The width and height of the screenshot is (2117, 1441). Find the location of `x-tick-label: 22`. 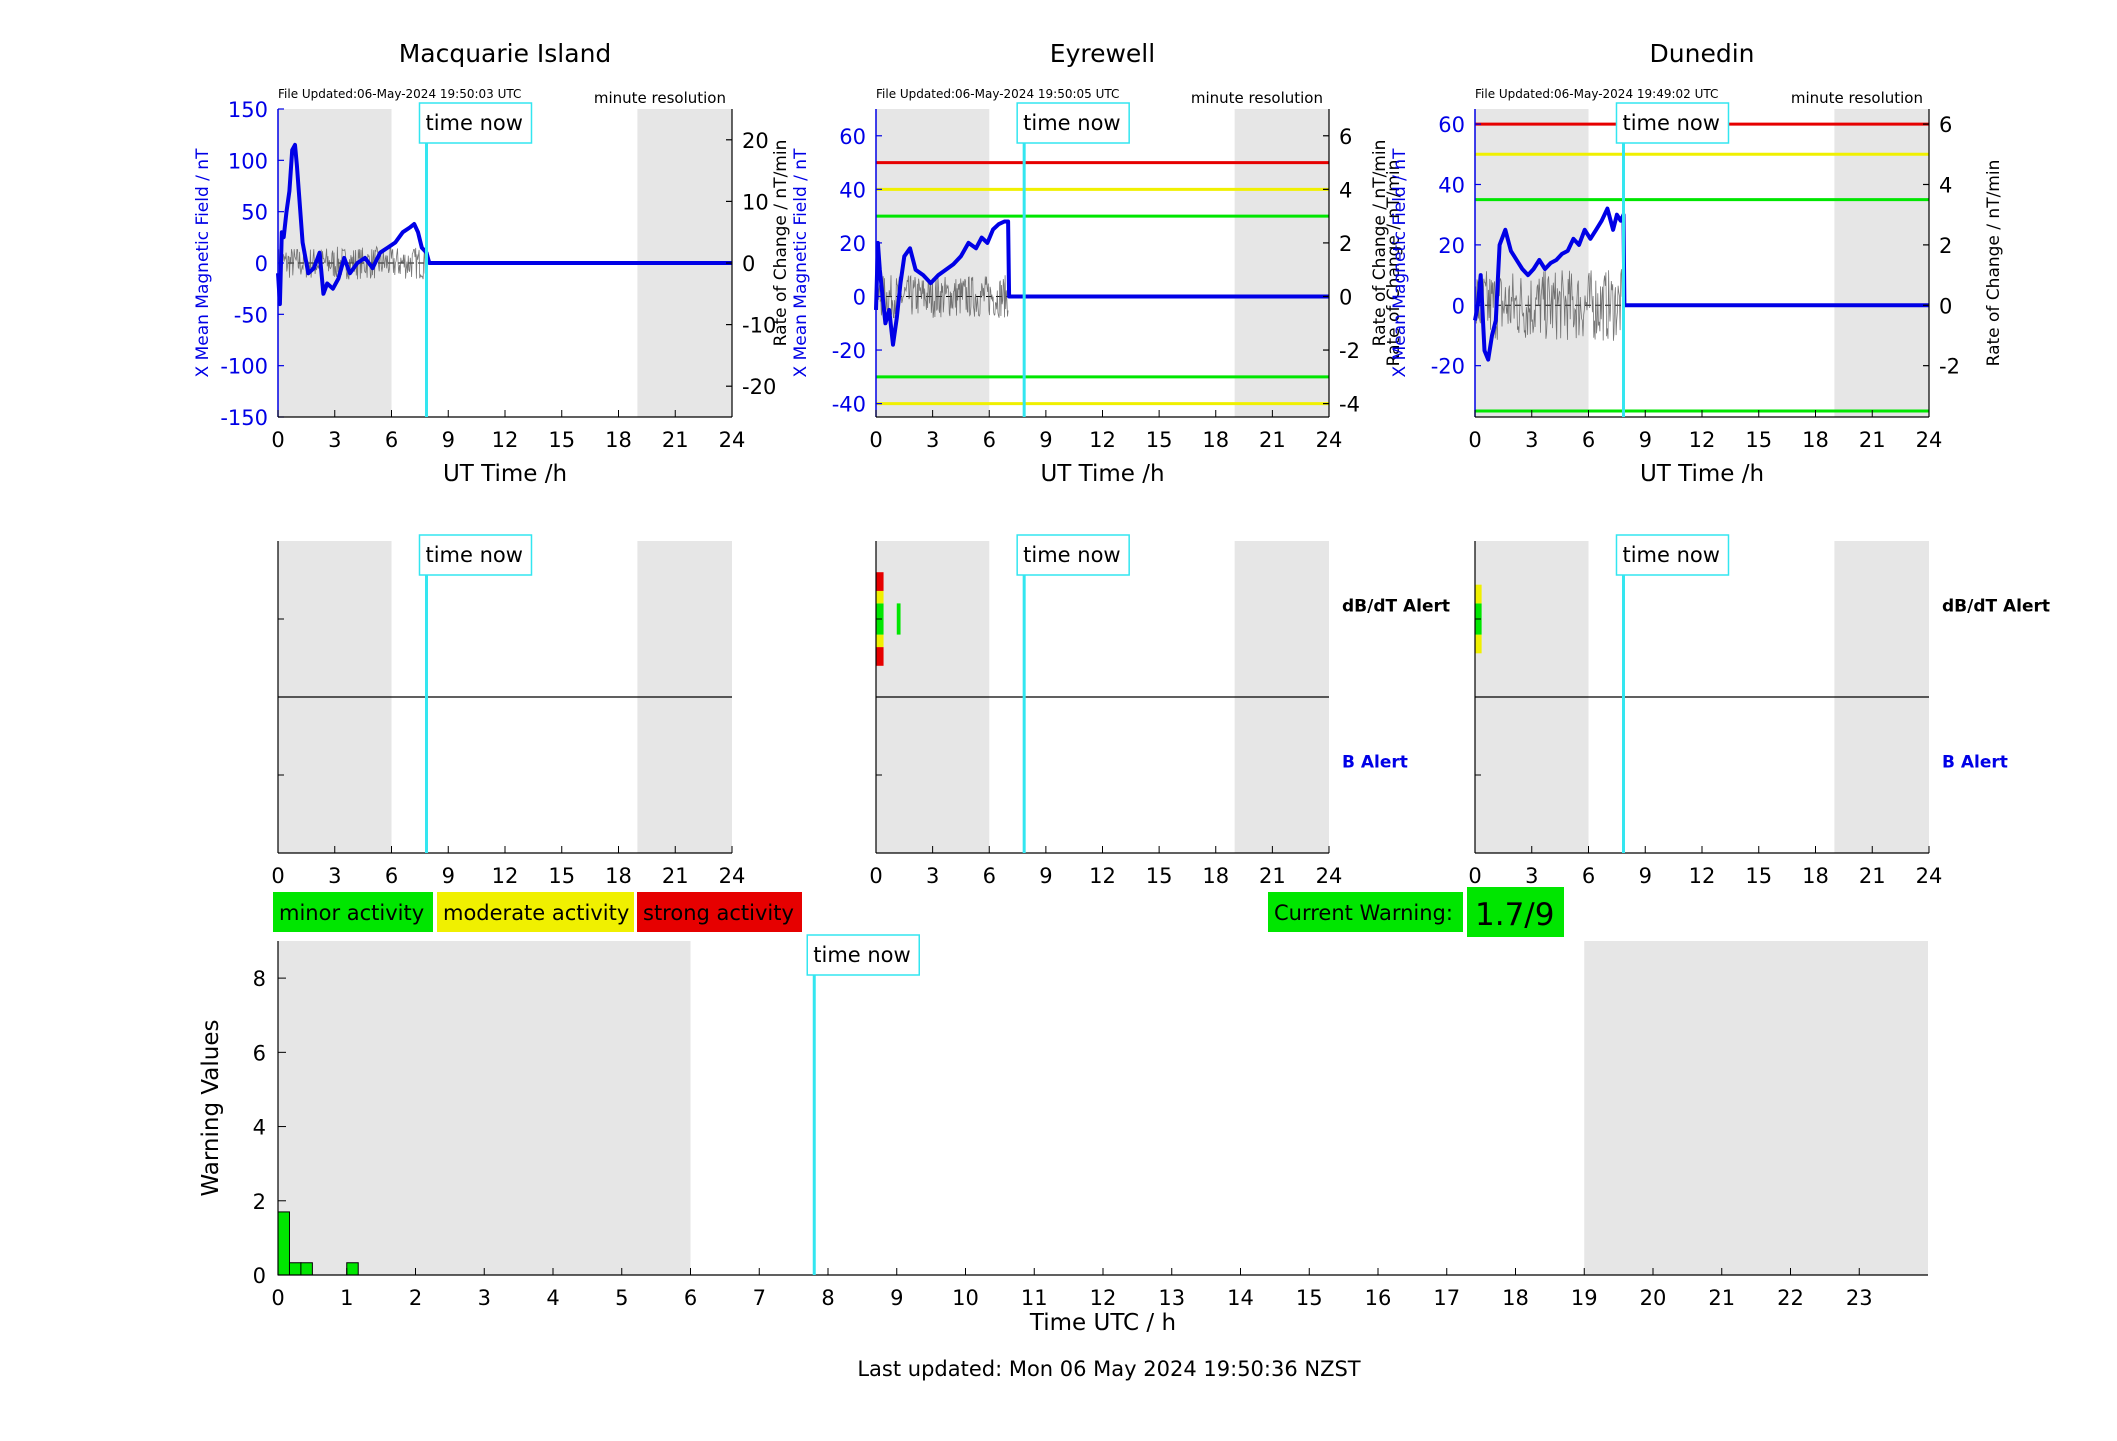

x-tick-label: 22 is located at coordinates (1790, 1298).